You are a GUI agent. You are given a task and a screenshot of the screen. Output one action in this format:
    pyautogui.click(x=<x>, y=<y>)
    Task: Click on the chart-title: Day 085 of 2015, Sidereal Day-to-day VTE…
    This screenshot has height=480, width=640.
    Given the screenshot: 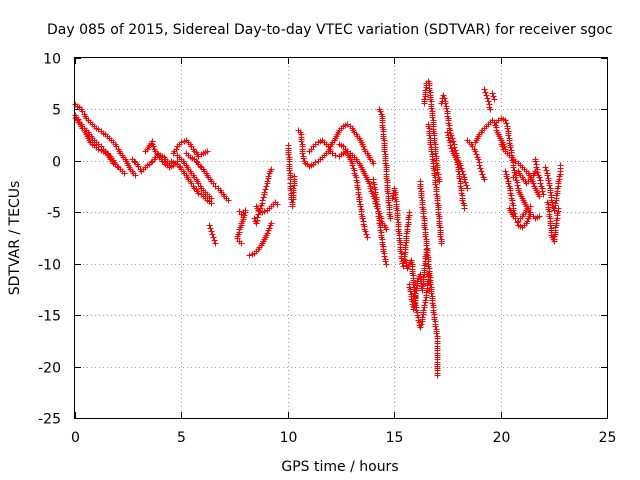 What is the action you would take?
    pyautogui.click(x=330, y=30)
    